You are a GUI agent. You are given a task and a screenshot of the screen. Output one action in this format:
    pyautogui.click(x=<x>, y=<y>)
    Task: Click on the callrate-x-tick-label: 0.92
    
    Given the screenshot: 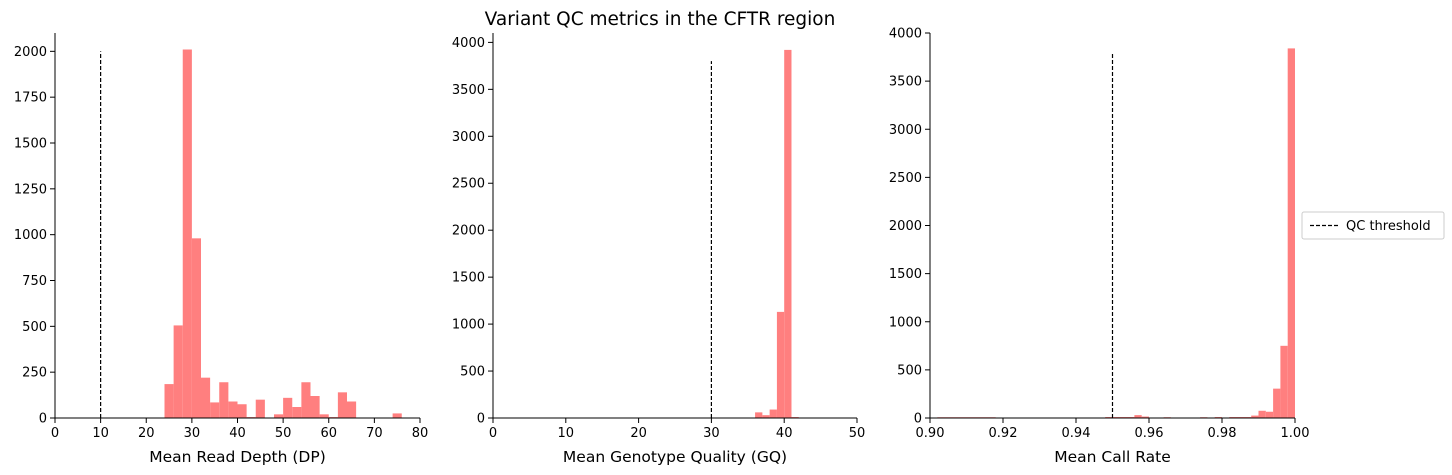 What is the action you would take?
    pyautogui.click(x=1003, y=433)
    